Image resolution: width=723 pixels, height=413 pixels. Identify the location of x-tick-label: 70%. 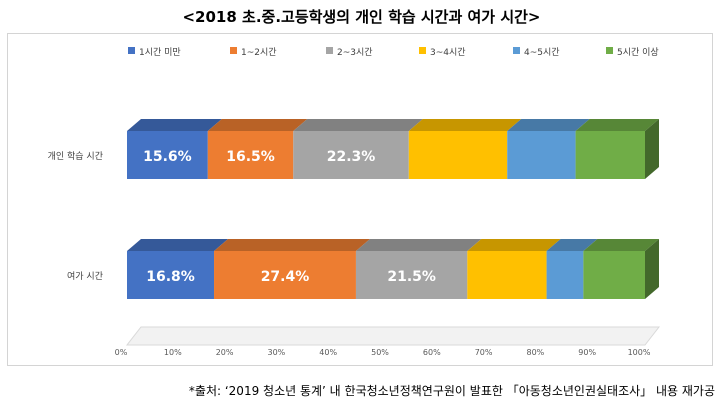
(484, 352).